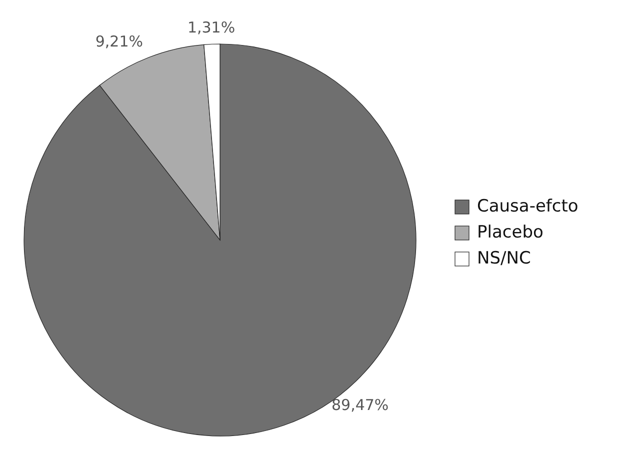 This screenshot has height=463, width=618. What do you see at coordinates (510, 232) in the screenshot?
I see `legend-label: Placebo` at bounding box center [510, 232].